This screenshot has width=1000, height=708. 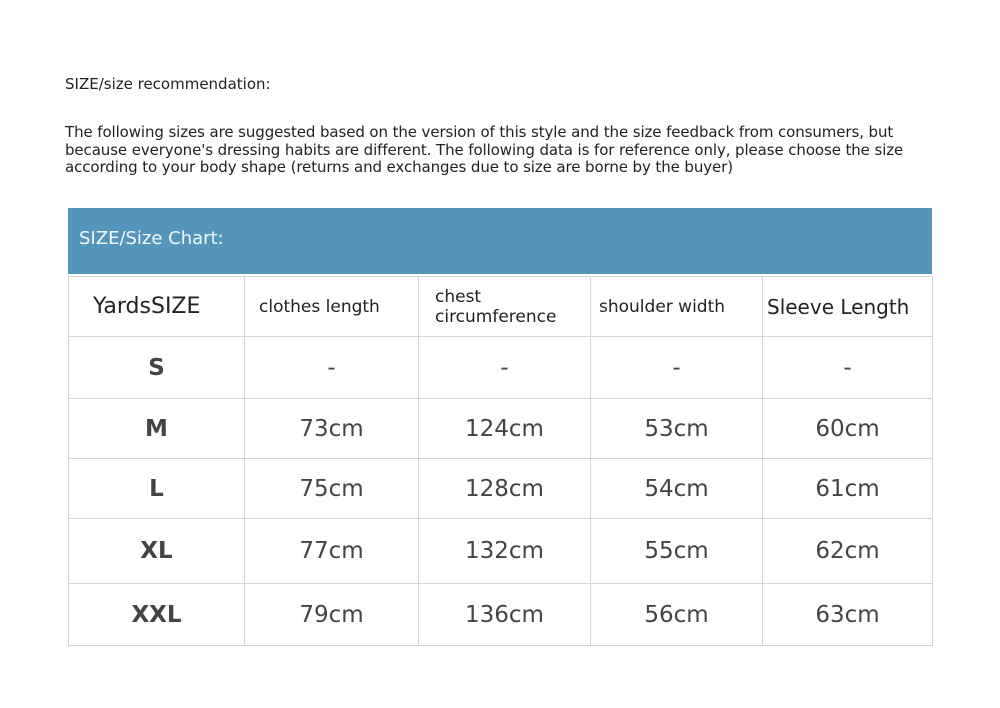 What do you see at coordinates (331, 551) in the screenshot?
I see `cell: 77cm` at bounding box center [331, 551].